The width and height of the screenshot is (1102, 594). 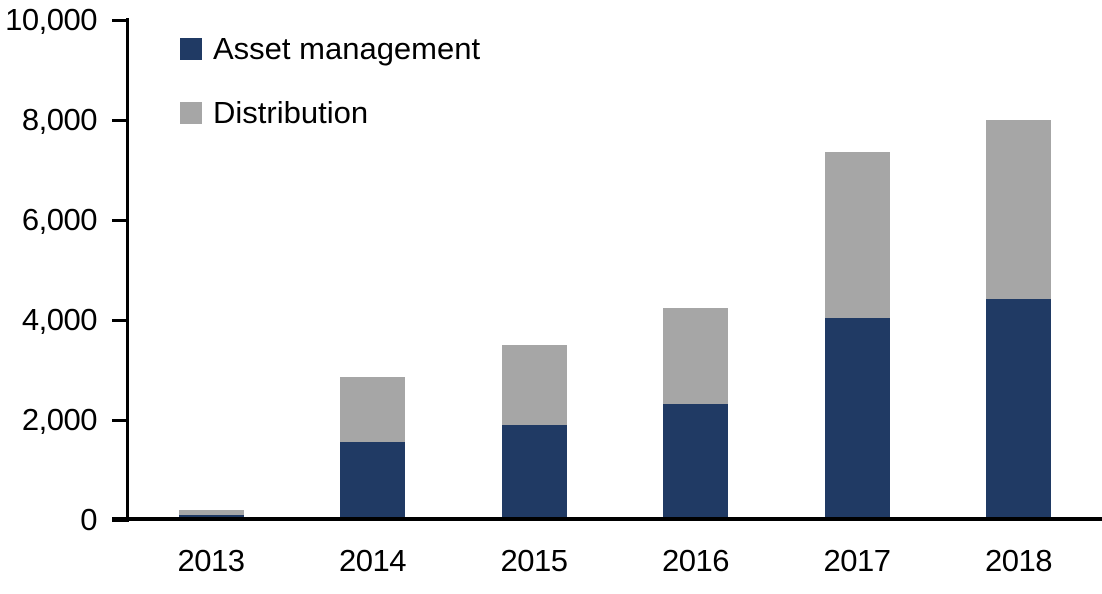 What do you see at coordinates (1018, 209) in the screenshot?
I see `bar-segment-distribution-2018` at bounding box center [1018, 209].